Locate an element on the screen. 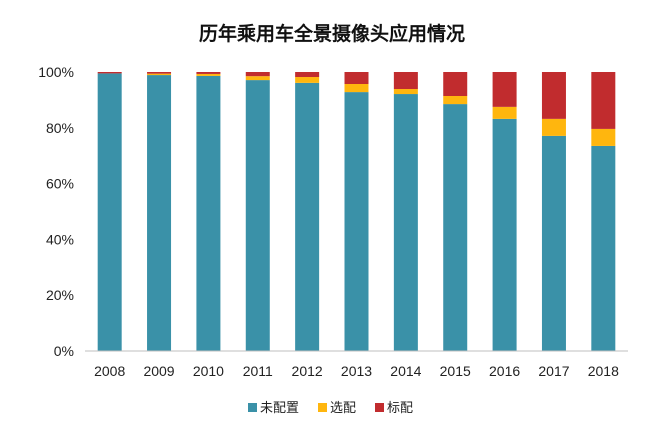 This screenshot has width=665, height=423. legend-label: 选配 is located at coordinates (343, 408).